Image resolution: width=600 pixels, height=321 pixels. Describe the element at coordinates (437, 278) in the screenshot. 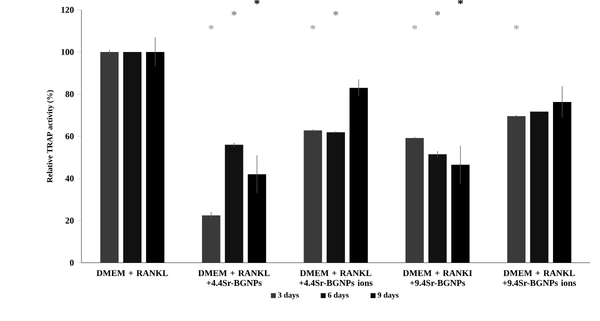

I see `x-tick-label: DMEM + RANKI +9.4Sr-BGNPs` at that location.